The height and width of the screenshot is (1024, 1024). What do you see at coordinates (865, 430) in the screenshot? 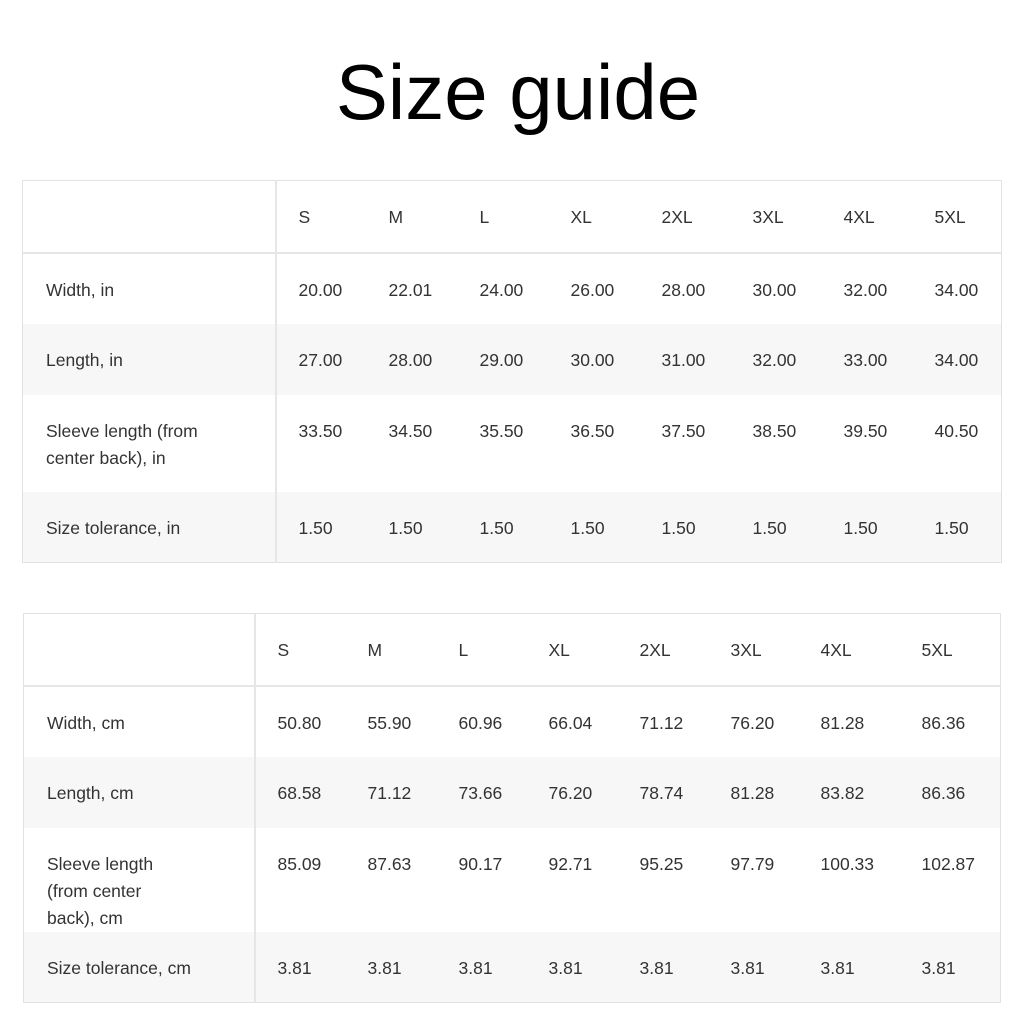
I see `value-cell: 39.50` at bounding box center [865, 430].